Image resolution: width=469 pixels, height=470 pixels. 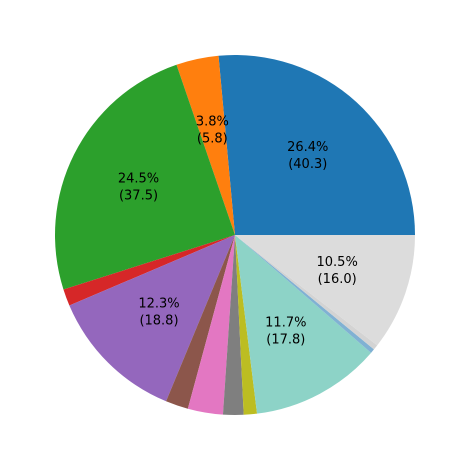 I want to click on slice-value-label: (5.8), so click(x=212, y=138).